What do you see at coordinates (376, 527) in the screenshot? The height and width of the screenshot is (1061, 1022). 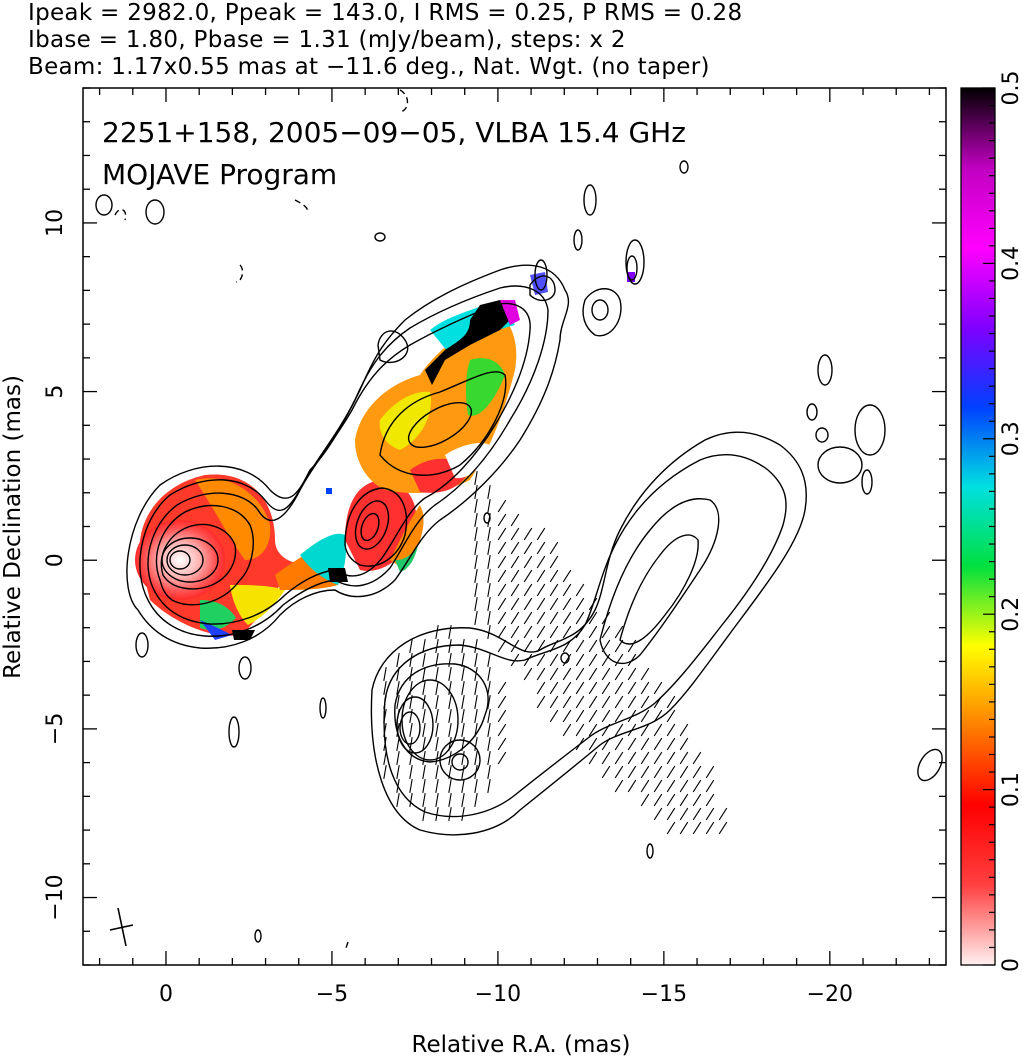 I see `contour-knot1-a` at bounding box center [376, 527].